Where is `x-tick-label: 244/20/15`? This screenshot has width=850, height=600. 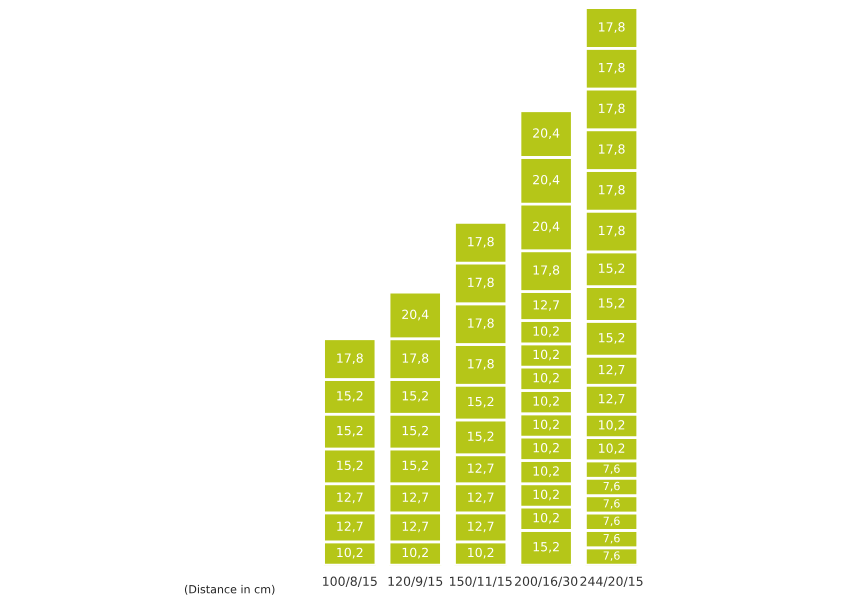 x-tick-label: 244/20/15 is located at coordinates (611, 581).